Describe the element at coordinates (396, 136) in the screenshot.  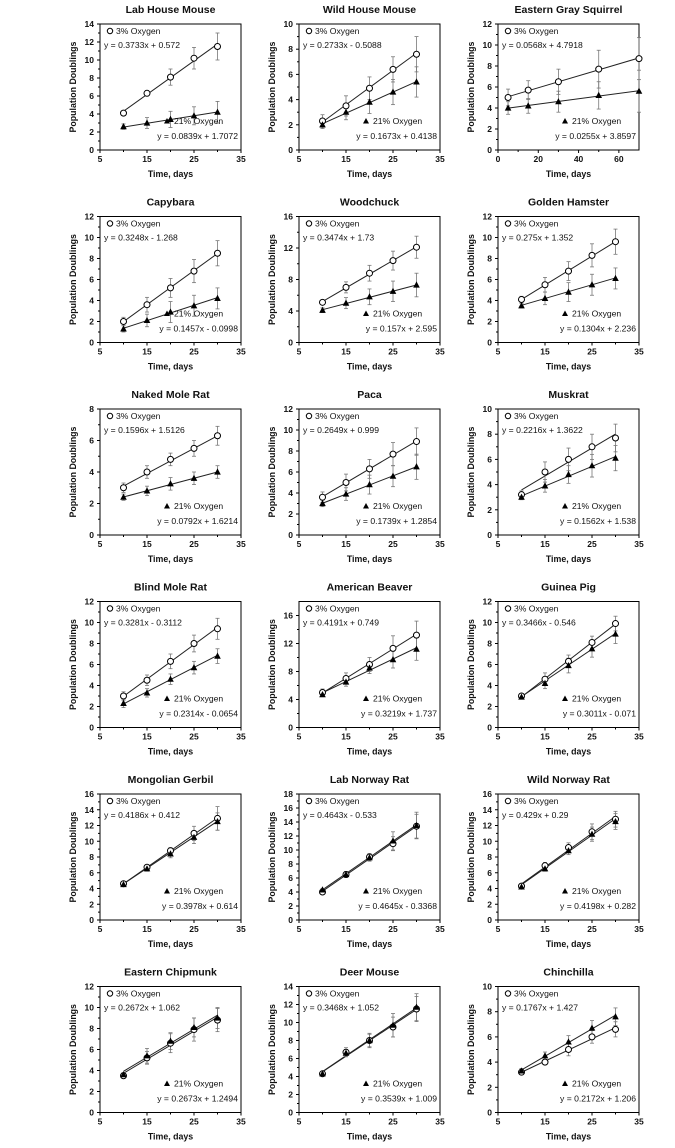
I see `equation-21-oxygen: y = 0.1673x + 0.4138` at that location.